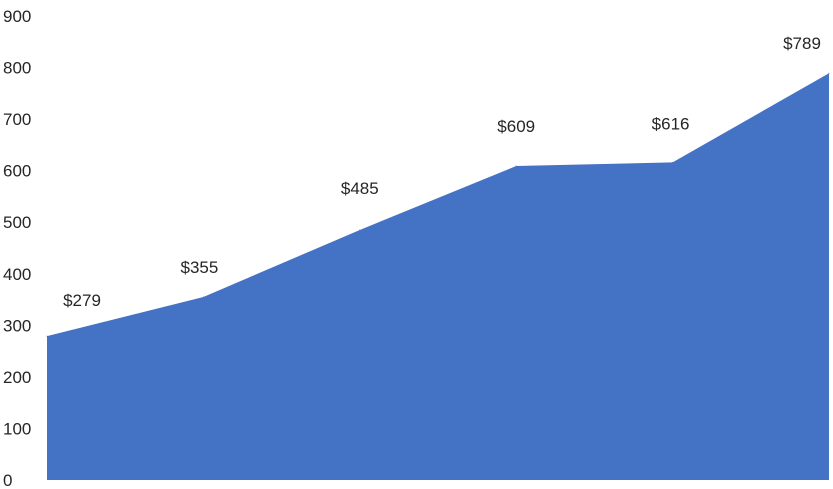  I want to click on data-label: $355, so click(199, 267).